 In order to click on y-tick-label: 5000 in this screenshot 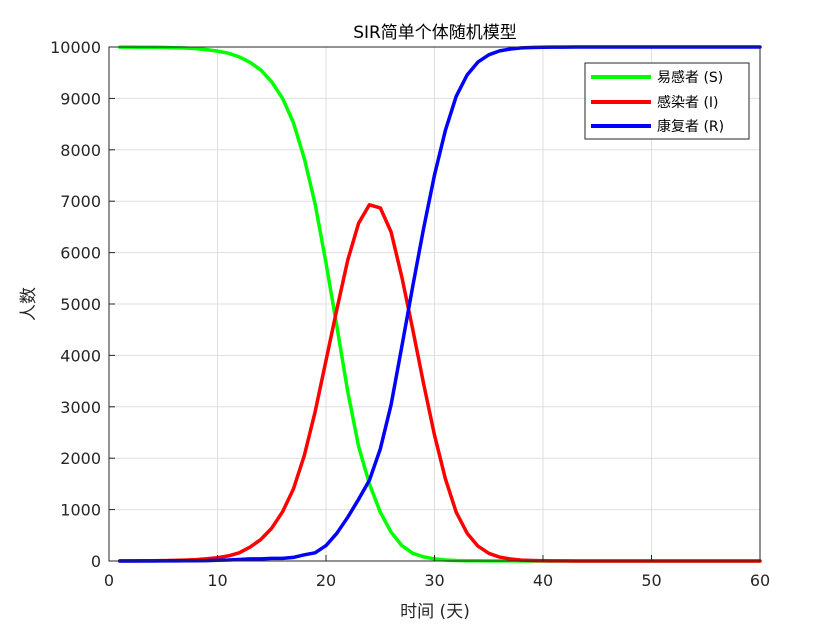, I will do `click(80, 304)`.